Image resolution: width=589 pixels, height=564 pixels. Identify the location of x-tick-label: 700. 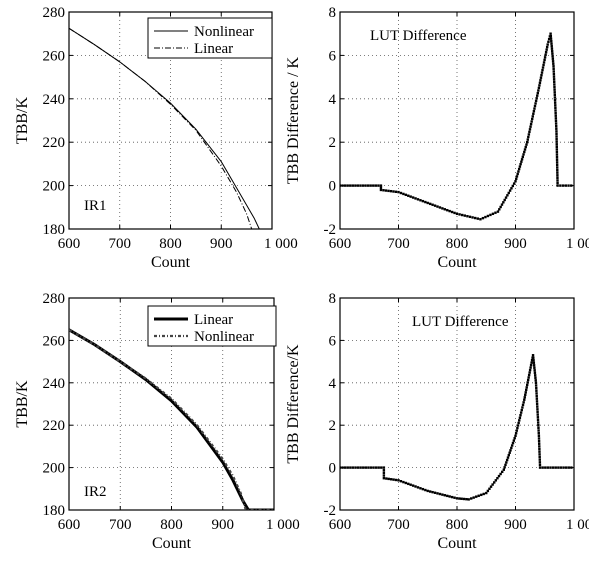
(120, 244).